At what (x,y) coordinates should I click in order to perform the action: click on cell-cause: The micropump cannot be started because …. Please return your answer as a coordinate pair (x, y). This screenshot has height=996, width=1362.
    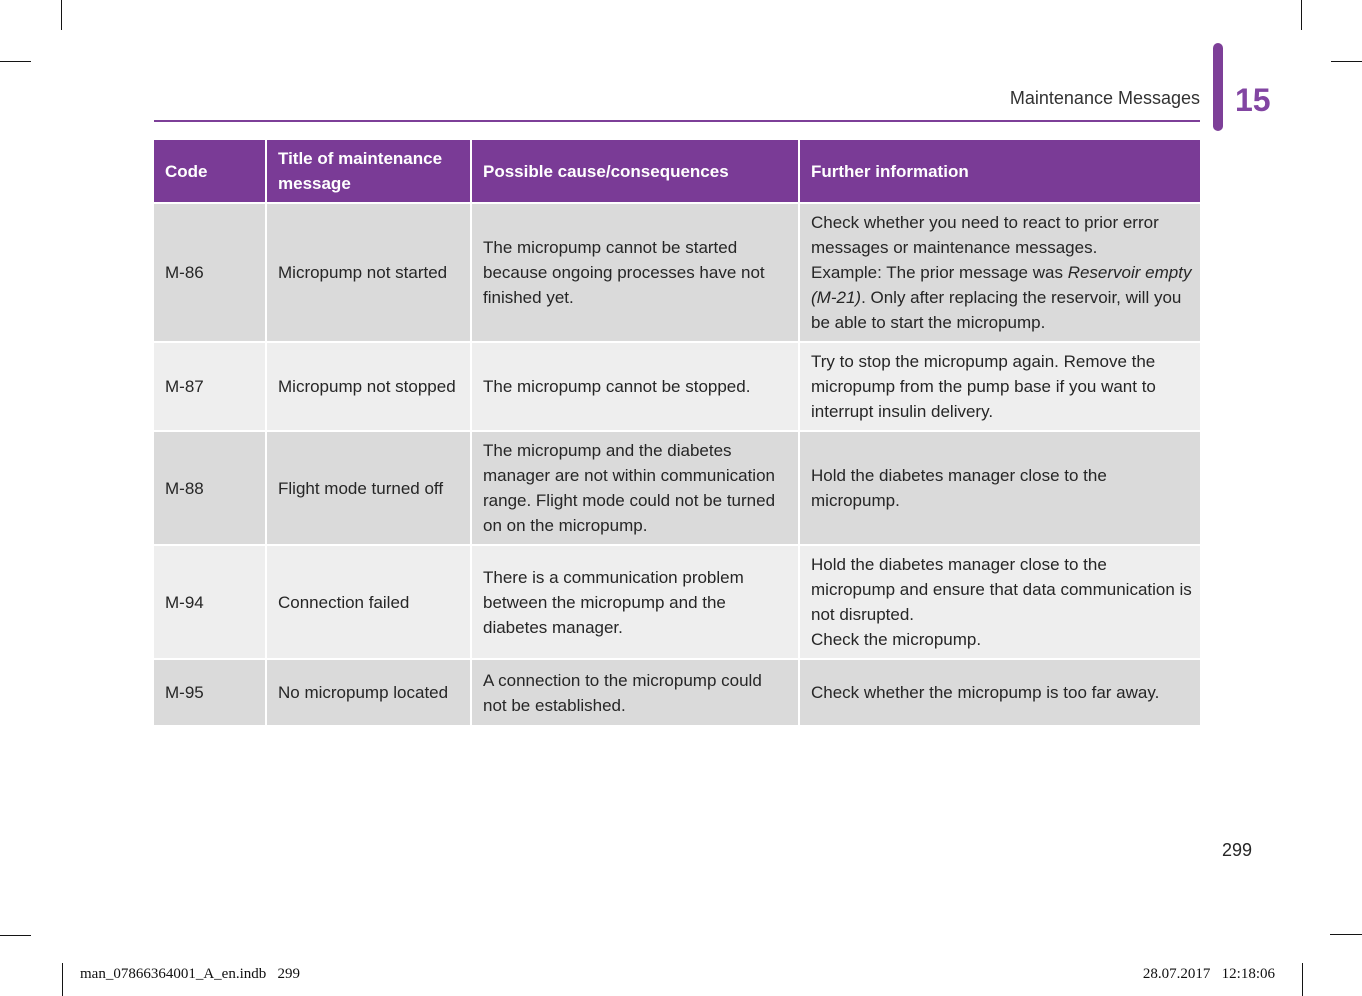
    Looking at the image, I should click on (636, 271).